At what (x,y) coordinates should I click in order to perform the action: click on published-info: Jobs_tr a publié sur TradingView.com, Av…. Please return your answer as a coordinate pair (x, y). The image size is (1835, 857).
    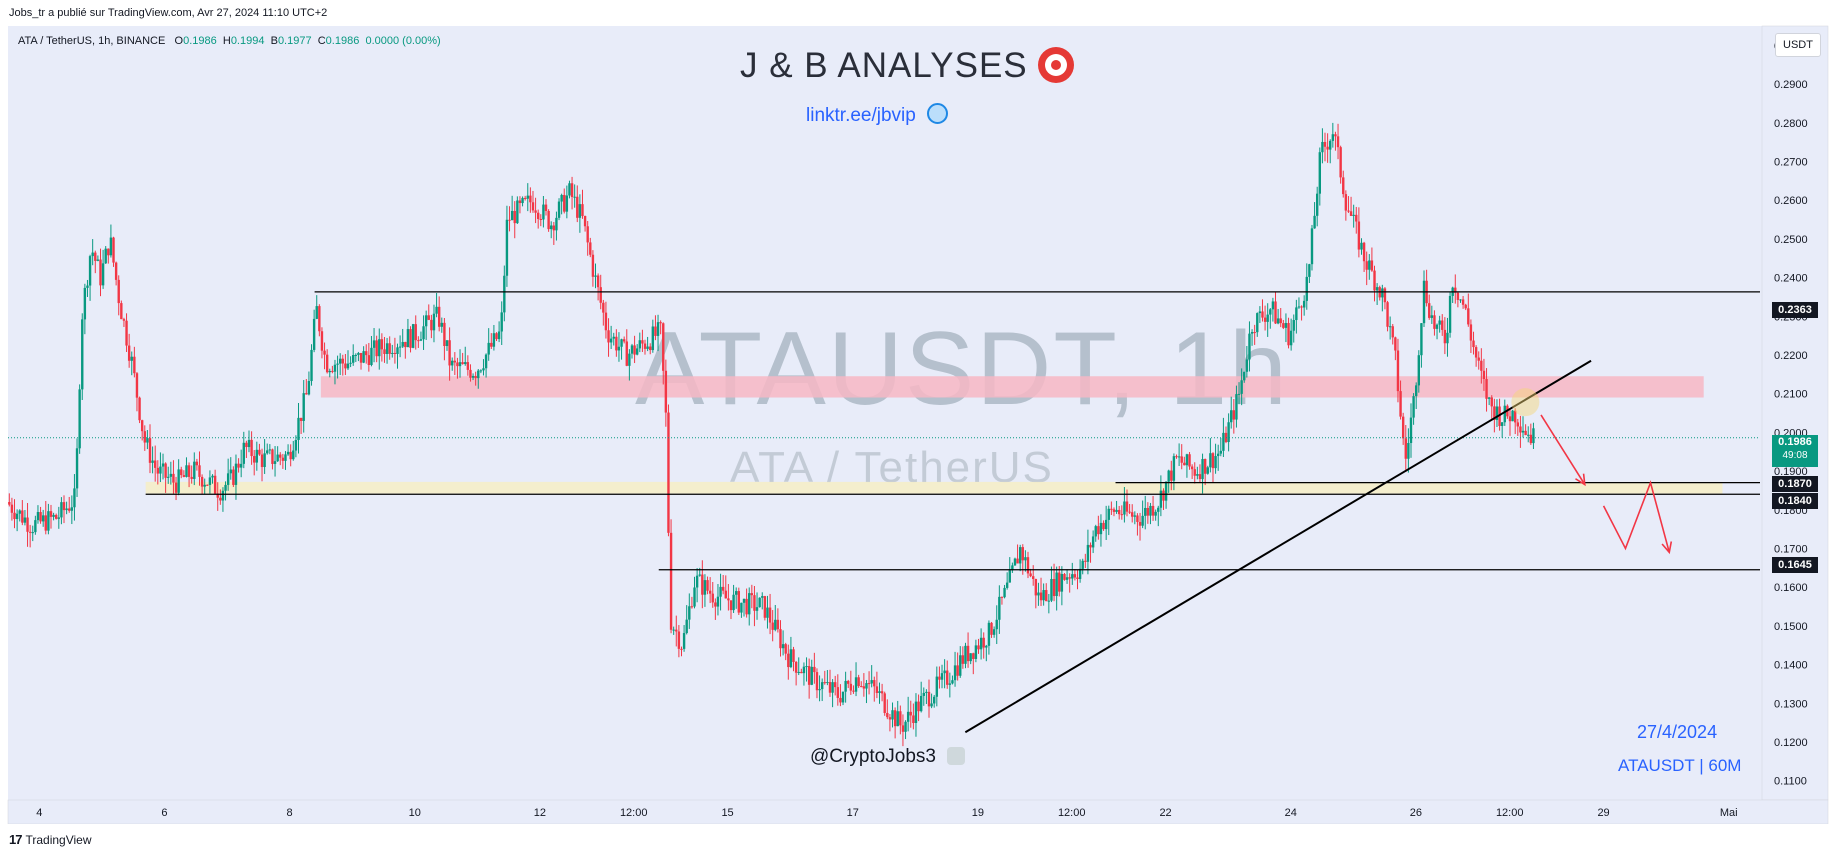
    Looking at the image, I should click on (168, 13).